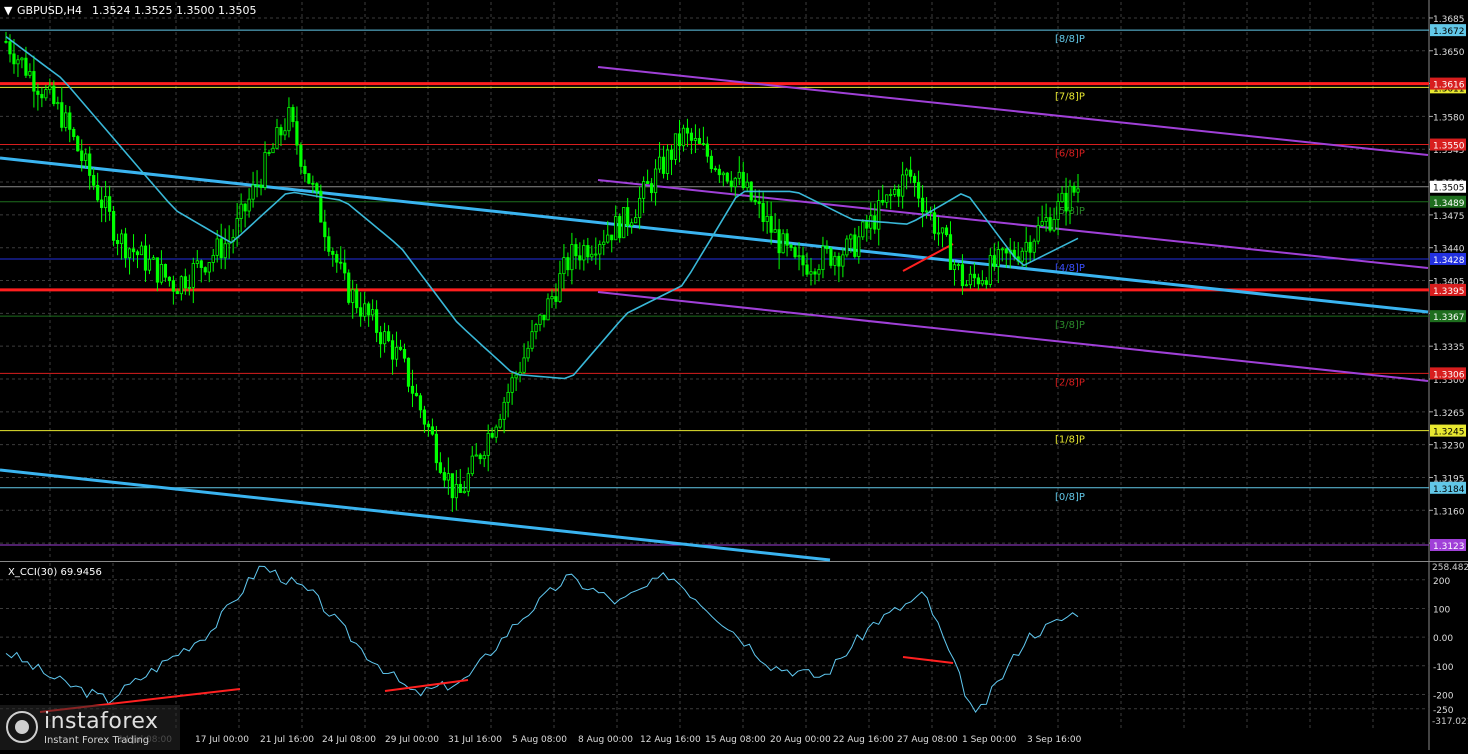 The height and width of the screenshot is (754, 1468). What do you see at coordinates (101, 721) in the screenshot?
I see `brand-name: instaforex` at bounding box center [101, 721].